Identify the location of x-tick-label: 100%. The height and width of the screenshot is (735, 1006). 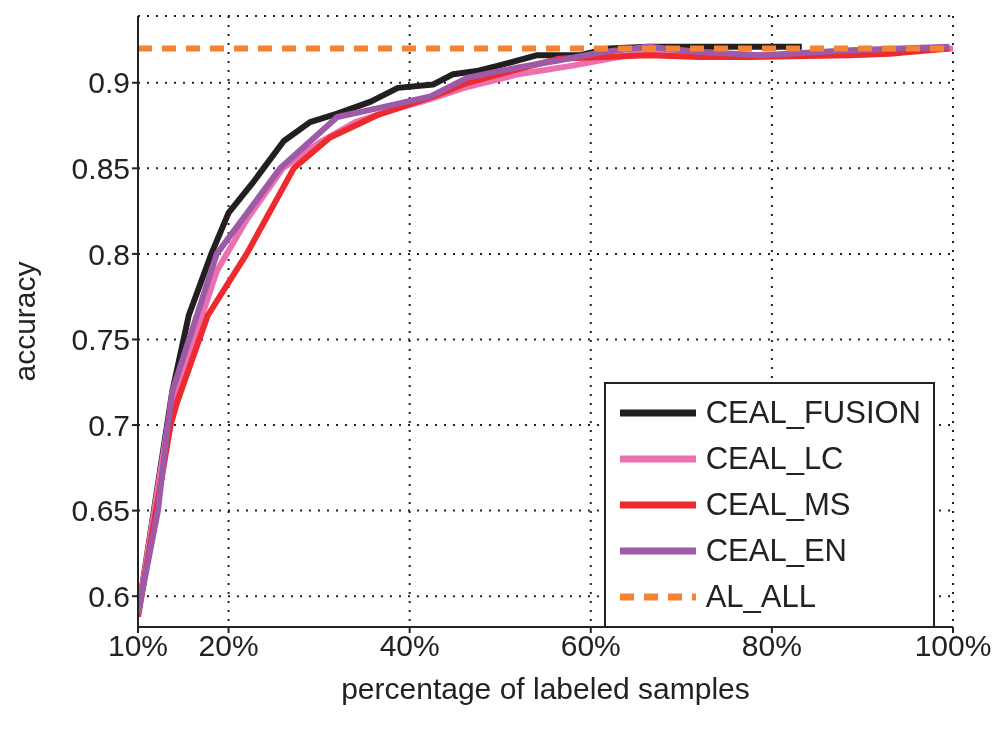
(953, 646).